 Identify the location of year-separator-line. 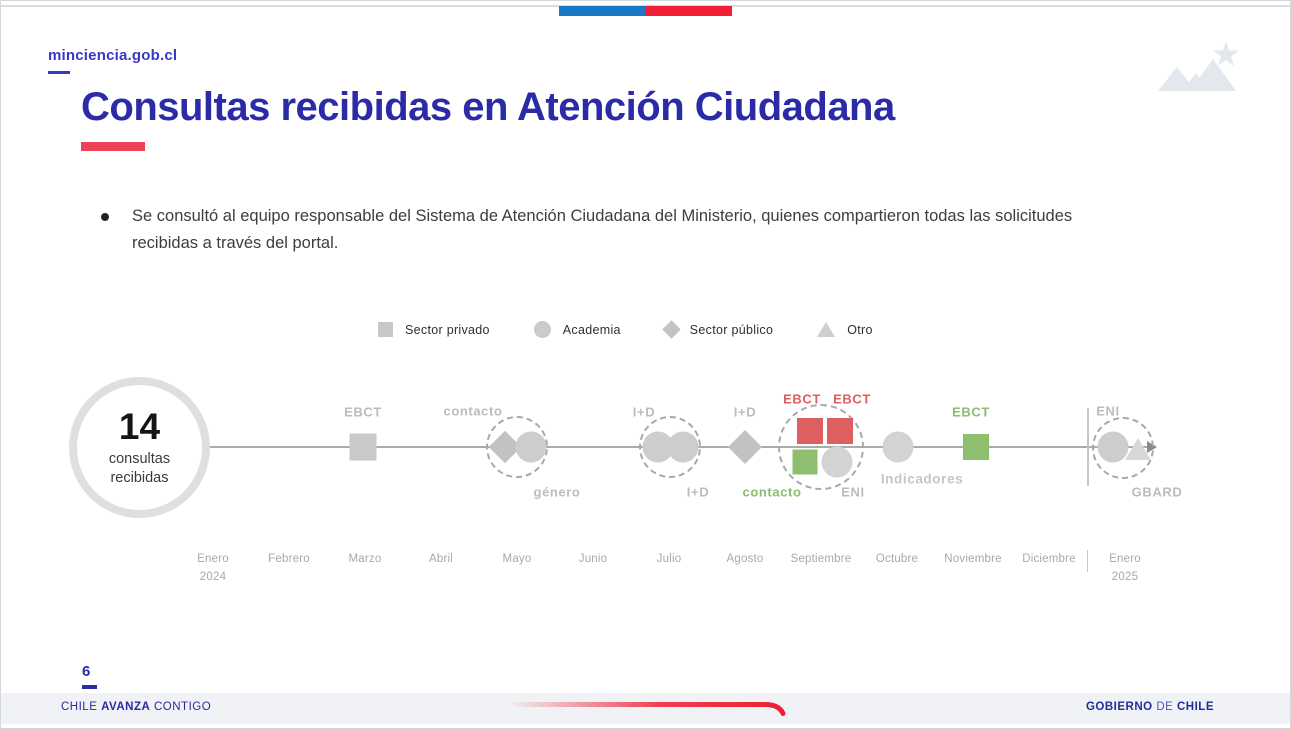
(1088, 447).